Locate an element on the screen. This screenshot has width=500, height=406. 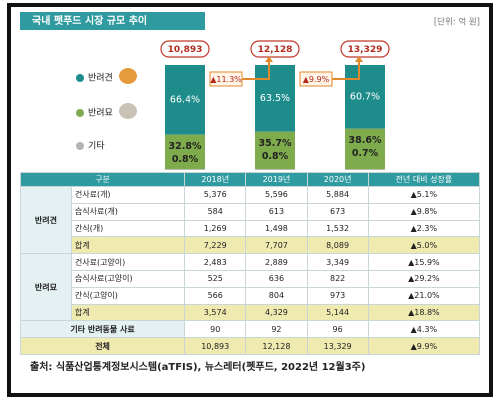
table-cell: 5,596 is located at coordinates (276, 195).